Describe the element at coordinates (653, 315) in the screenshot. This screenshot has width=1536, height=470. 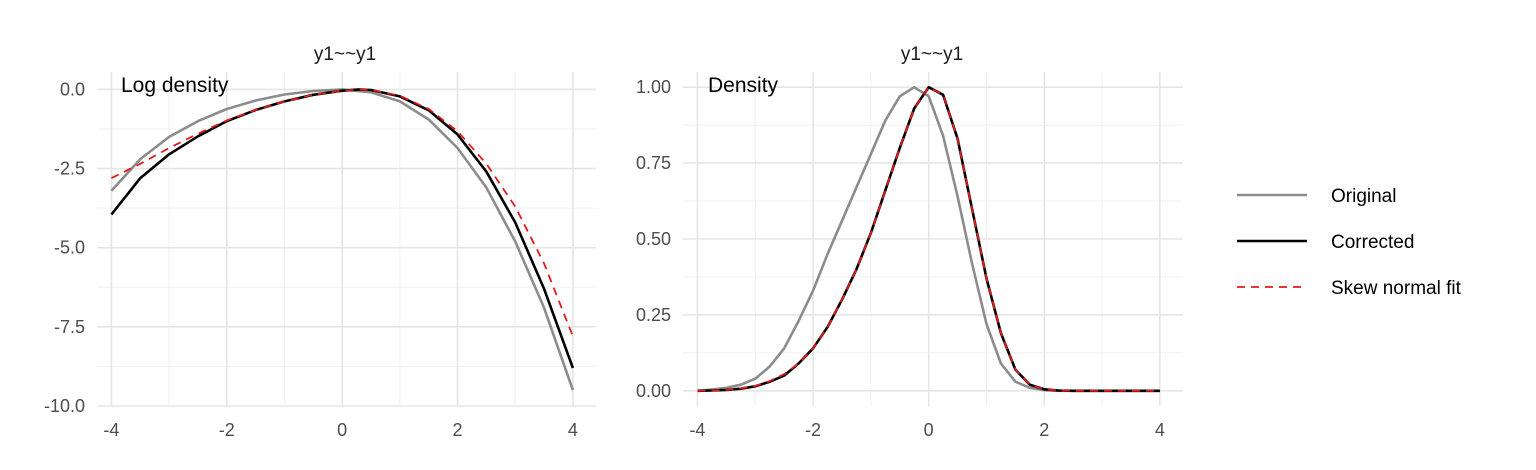
I see `y-tick-label: 0.25` at that location.